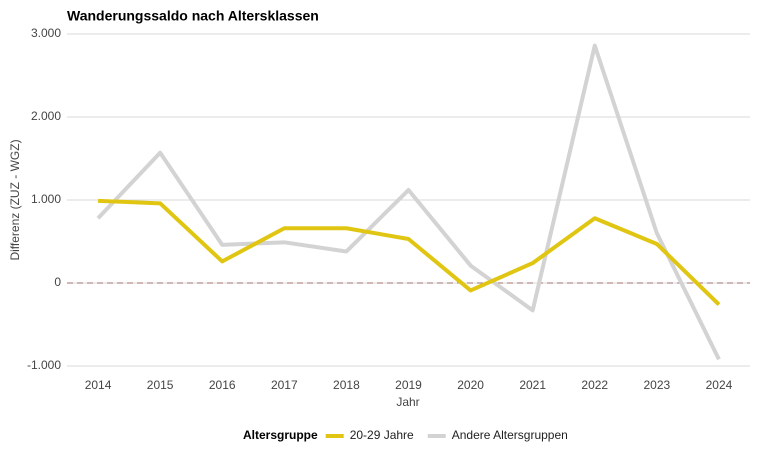 The image size is (768, 461). I want to click on y-axis-title: Differenz (ZUZ - WGZ), so click(15, 199).